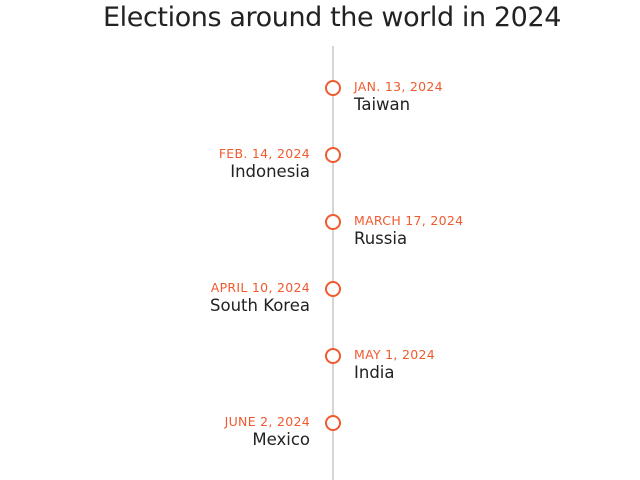 Image resolution: width=640 pixels, height=480 pixels. Describe the element at coordinates (382, 104) in the screenshot. I see `event-country: Taiwan` at that location.